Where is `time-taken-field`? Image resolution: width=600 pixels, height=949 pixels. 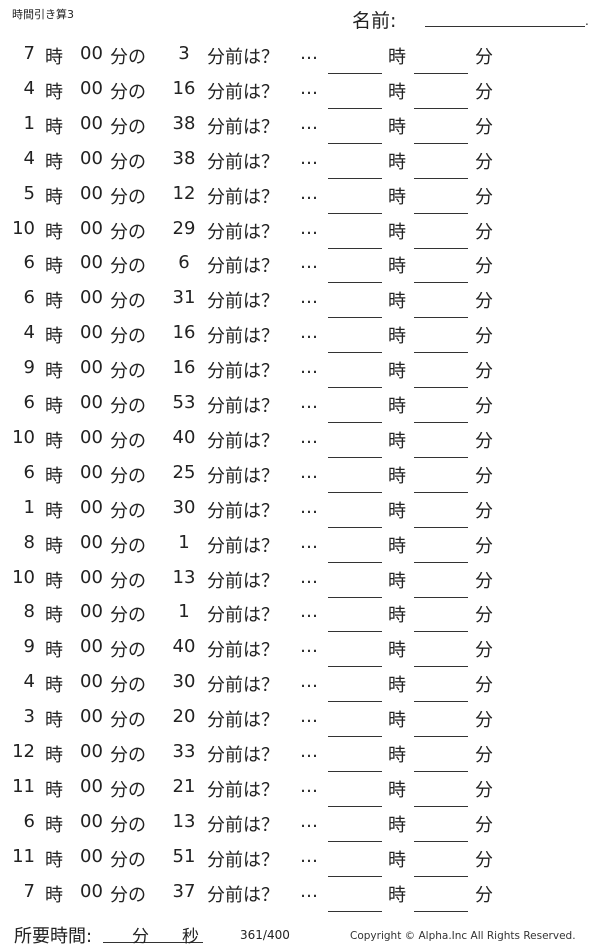 time-taken-field is located at coordinates (153, 942).